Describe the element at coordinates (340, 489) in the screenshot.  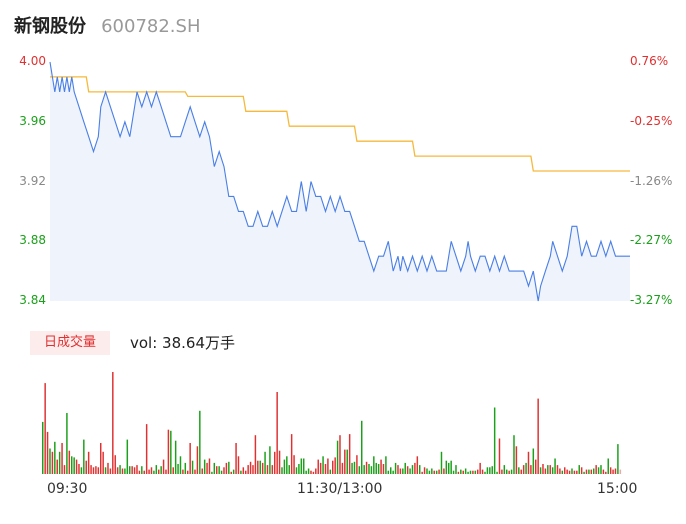
I see `time-tick-label: 11:30/13:00` at that location.